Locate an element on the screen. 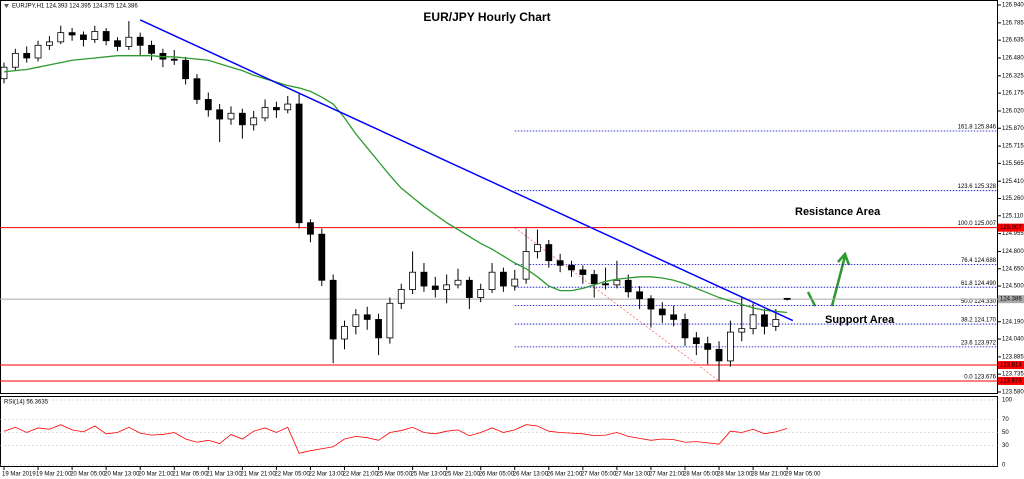  fib-label: 23.6 123.972 is located at coordinates (979, 343).